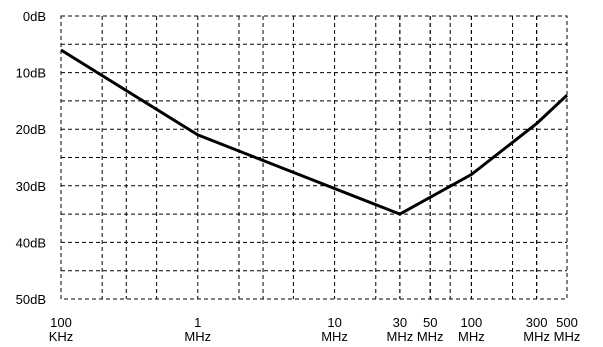  What do you see at coordinates (399, 329) in the screenshot?
I see `x-tick-label-3: 30 MHz` at bounding box center [399, 329].